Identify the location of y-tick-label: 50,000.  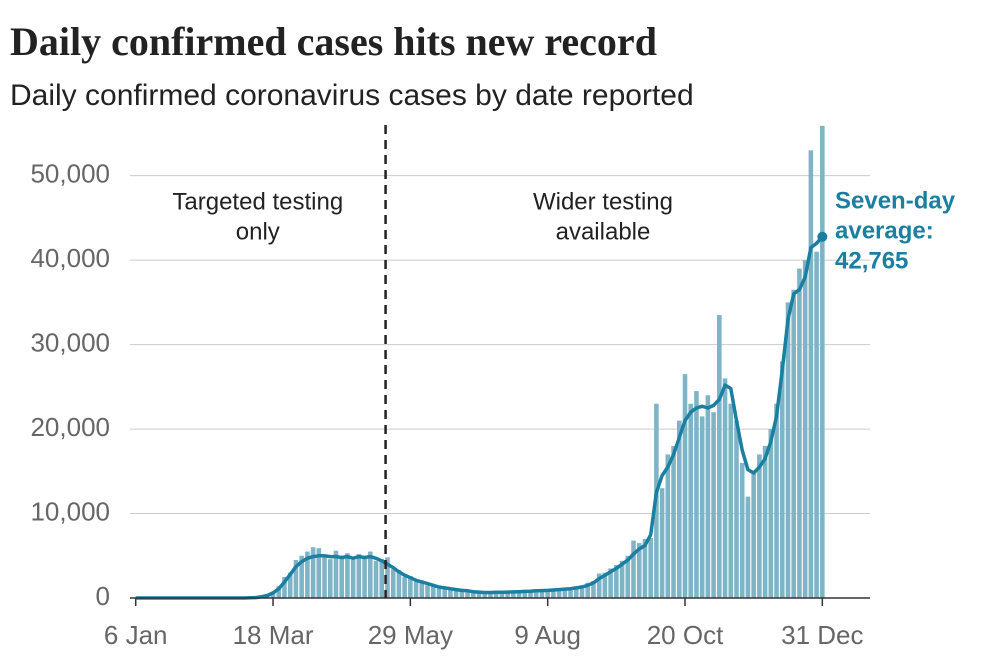
(70, 174).